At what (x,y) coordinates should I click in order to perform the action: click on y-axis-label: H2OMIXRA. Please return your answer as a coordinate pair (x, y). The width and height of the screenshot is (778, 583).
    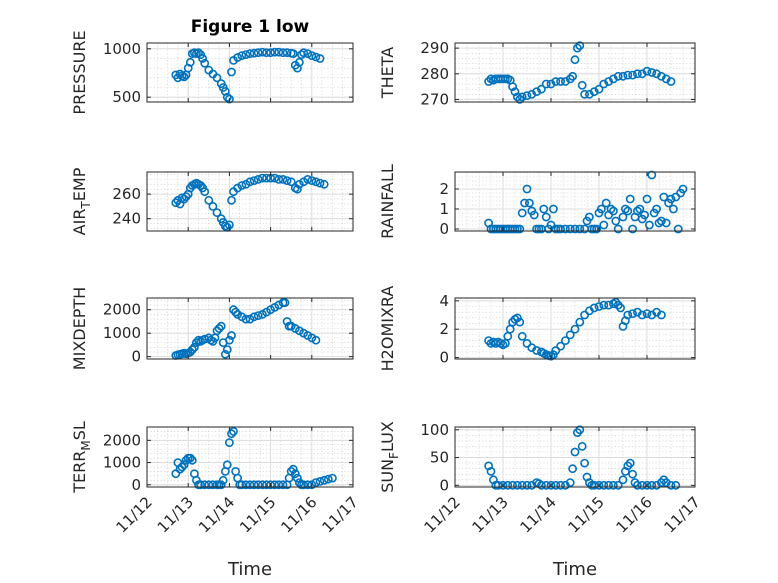
    Looking at the image, I should click on (387, 329).